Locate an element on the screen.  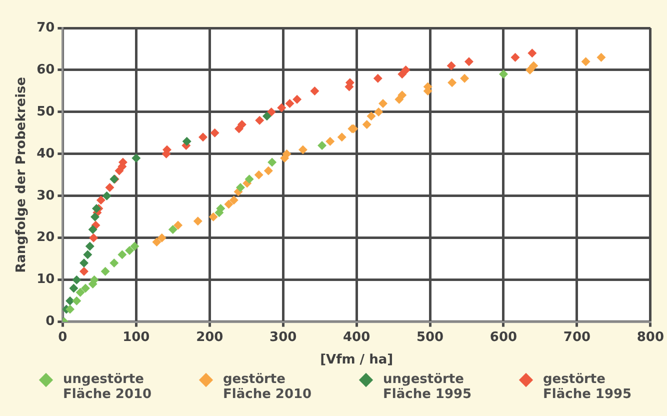
x-tick-label: 800 is located at coordinates (650, 337).